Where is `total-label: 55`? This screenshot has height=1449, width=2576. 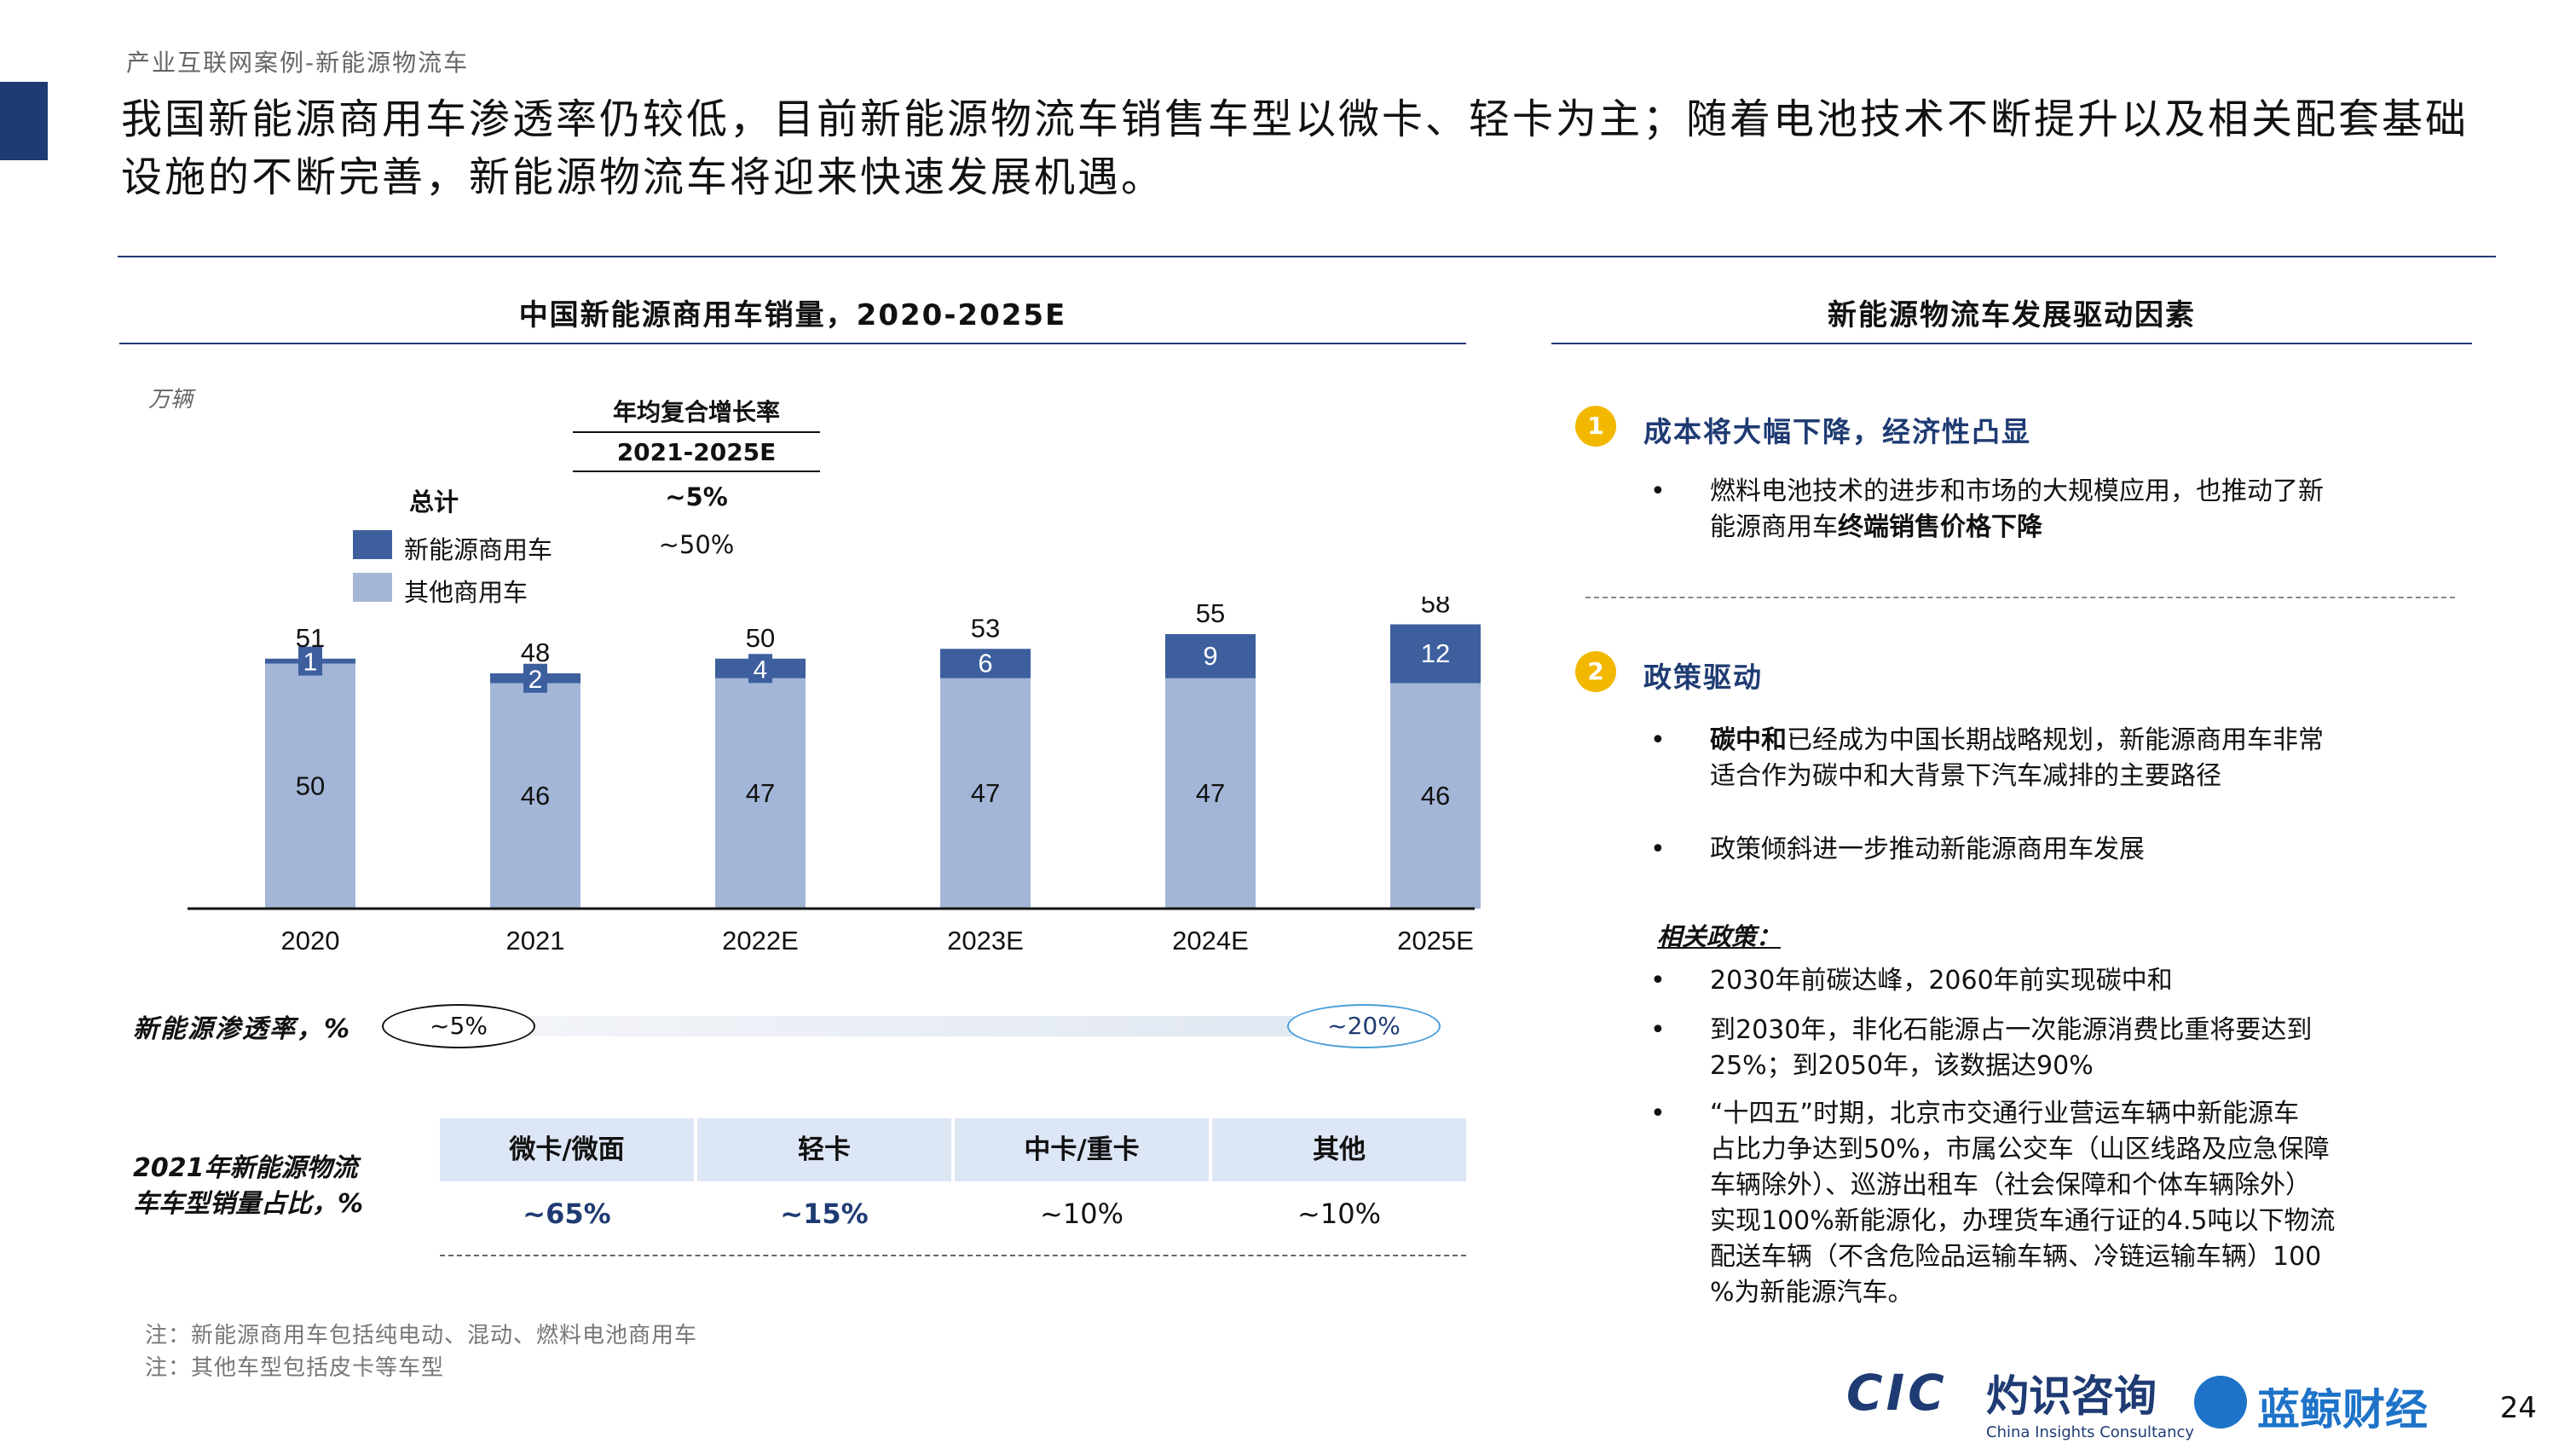
total-label: 55 is located at coordinates (1210, 613).